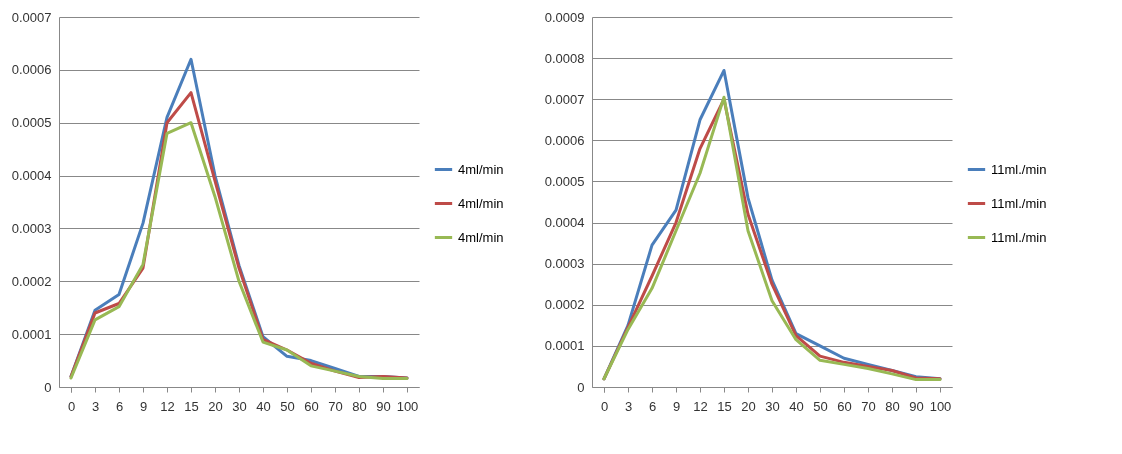 The image size is (1122, 454). I want to click on y-tick-label: 0.0009, so click(564, 17).